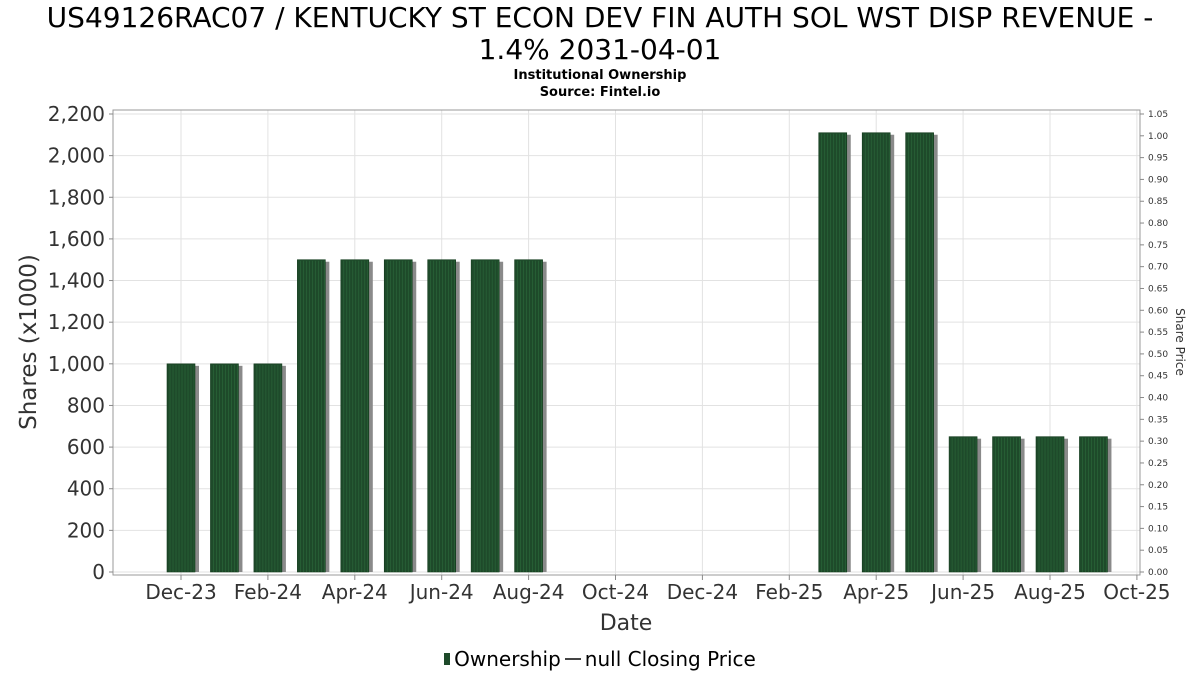 The image size is (1200, 675). I want to click on y2-tick-label: 0.20, so click(1158, 486).